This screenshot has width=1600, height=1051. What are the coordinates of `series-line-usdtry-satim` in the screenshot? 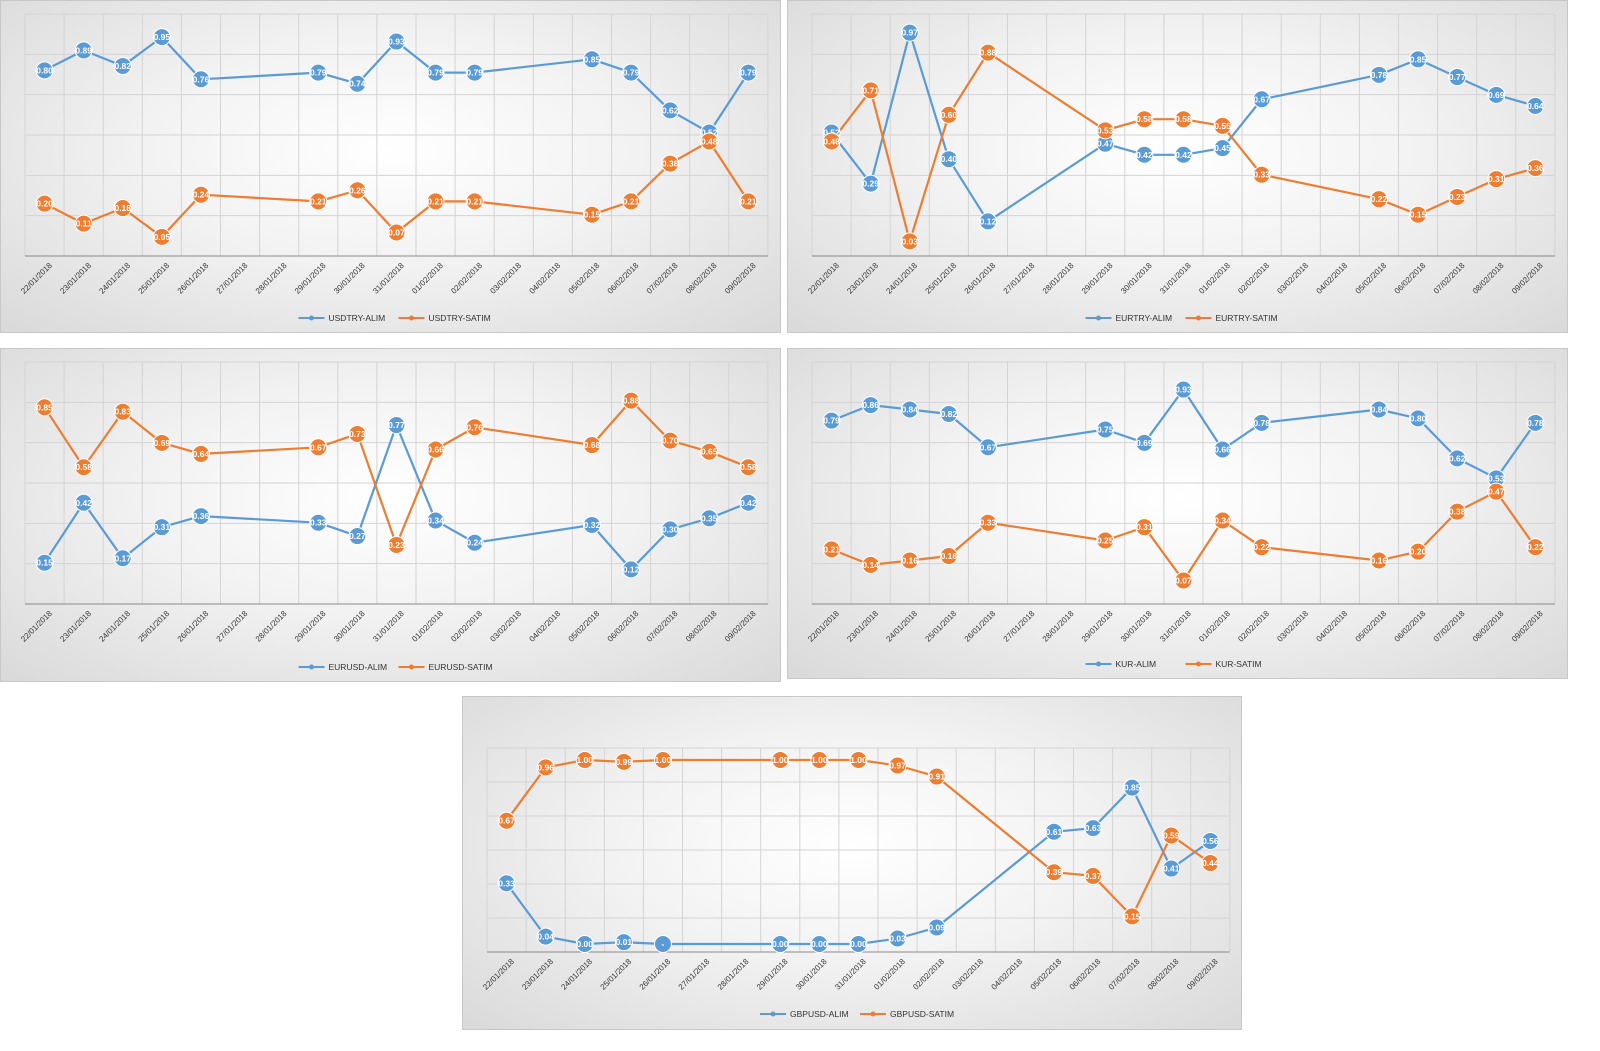 It's located at (397, 189).